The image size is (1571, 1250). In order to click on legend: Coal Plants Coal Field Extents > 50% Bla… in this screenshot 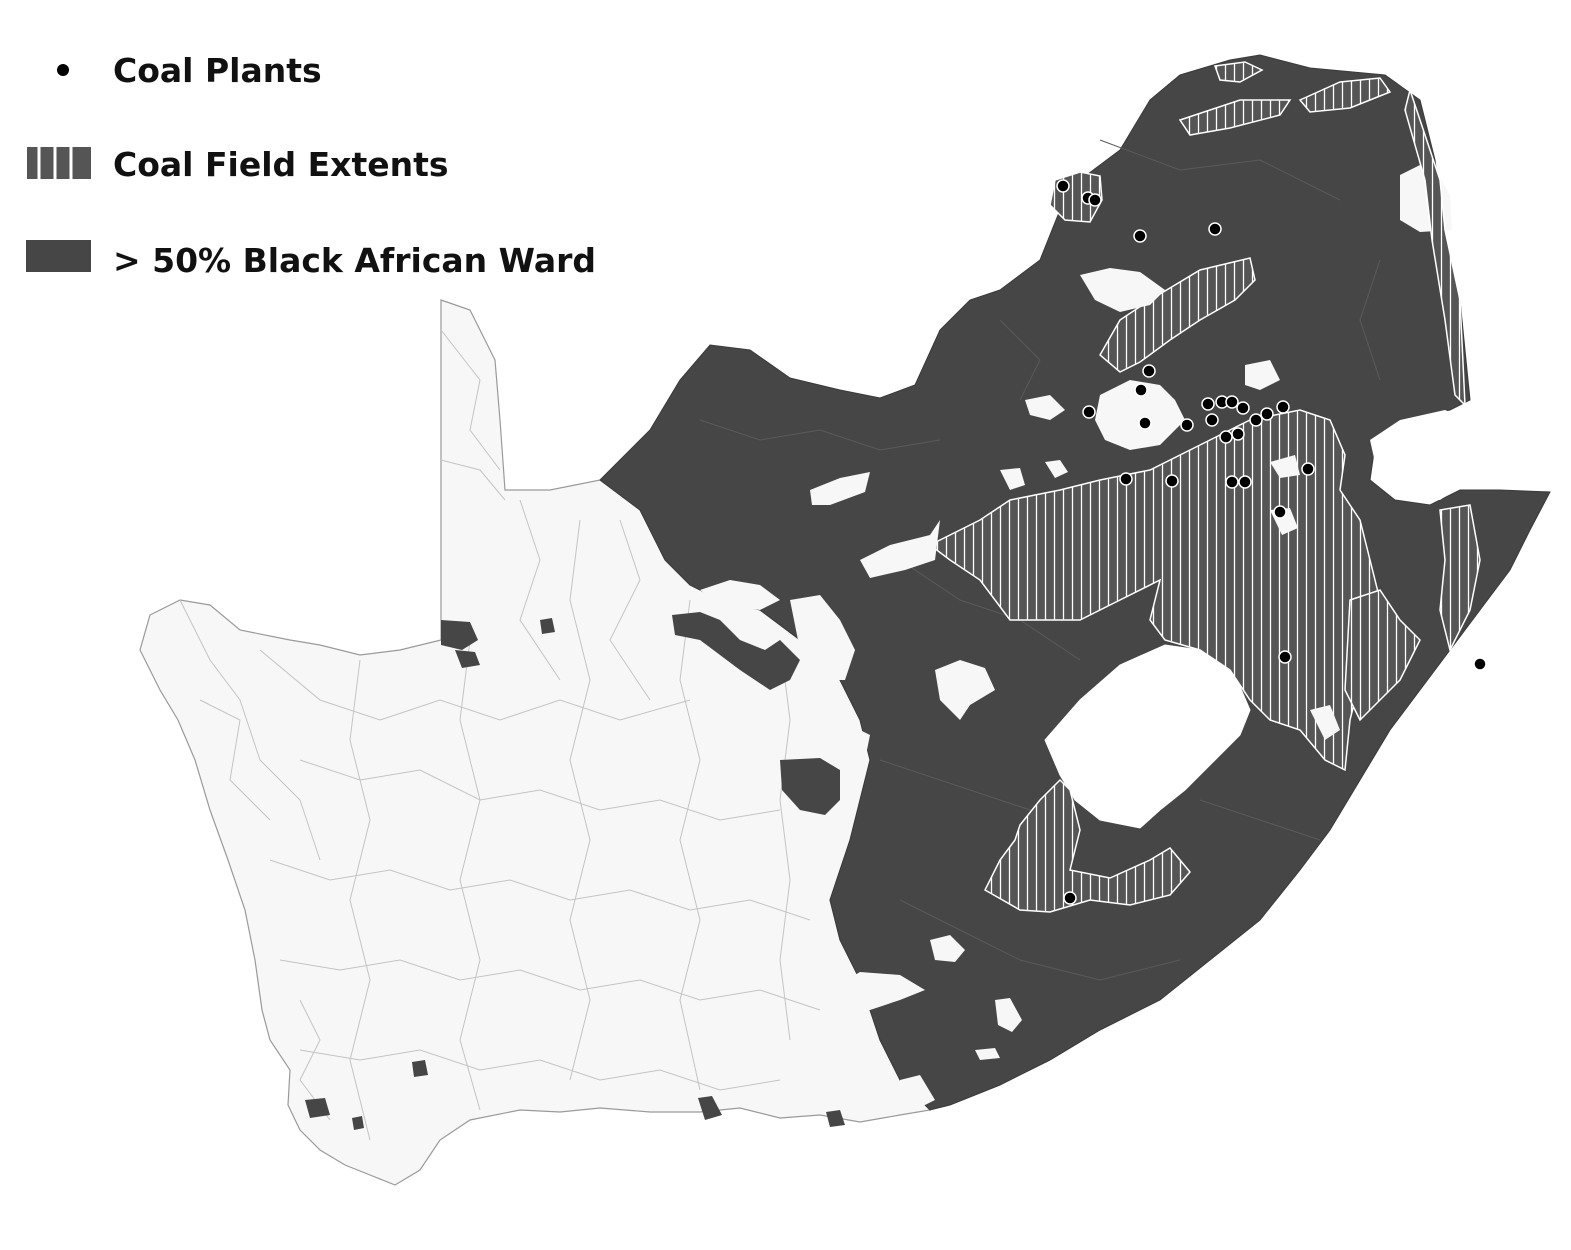, I will do `click(311, 165)`.